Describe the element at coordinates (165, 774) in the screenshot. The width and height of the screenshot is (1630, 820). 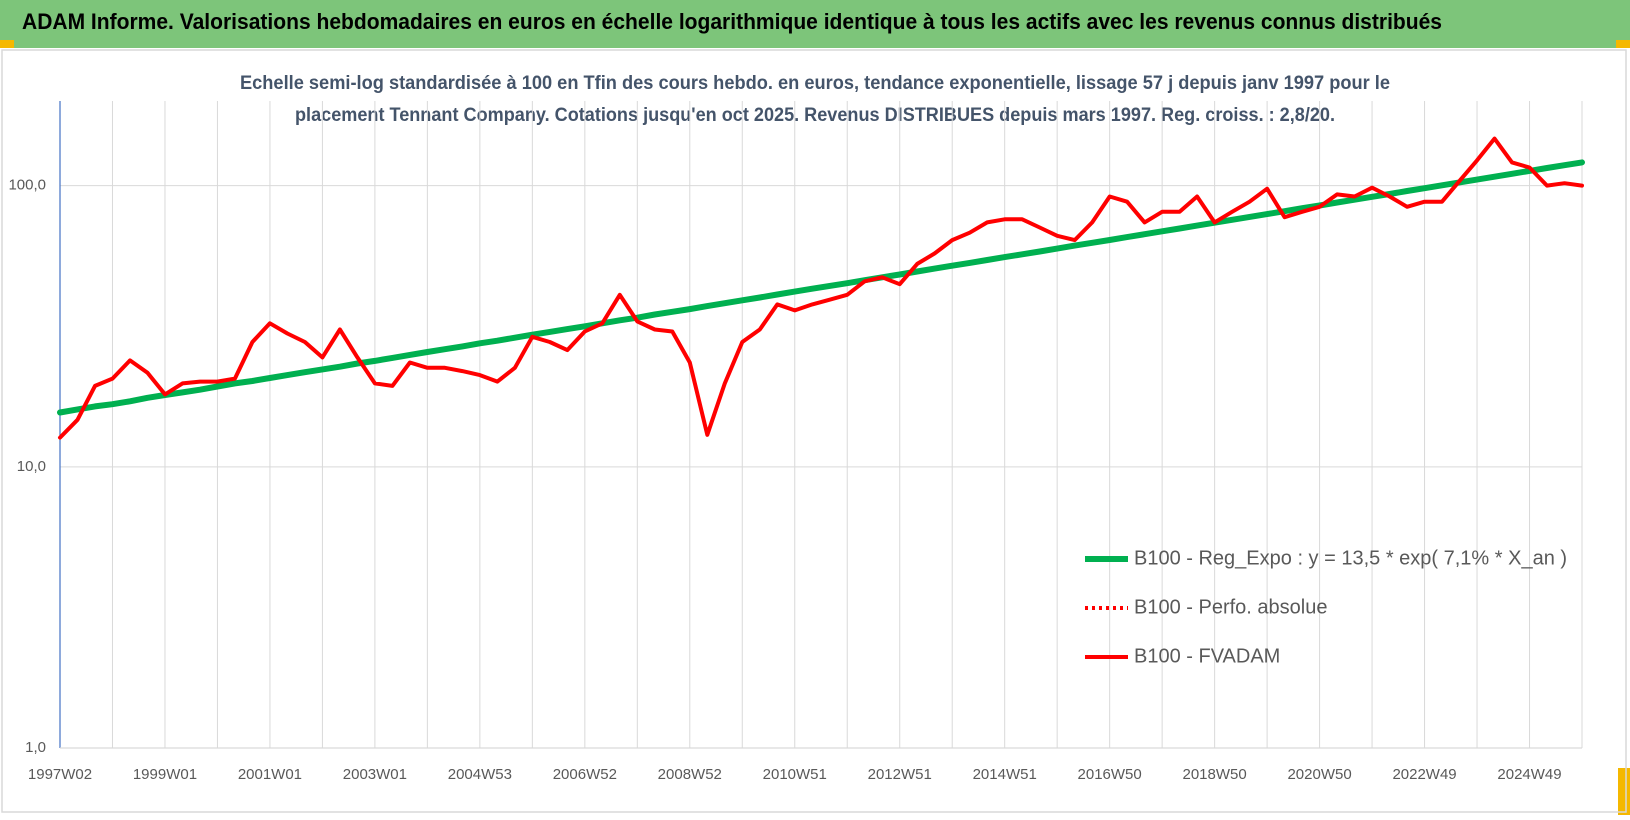
I see `x-tick-label: 1999W01` at that location.